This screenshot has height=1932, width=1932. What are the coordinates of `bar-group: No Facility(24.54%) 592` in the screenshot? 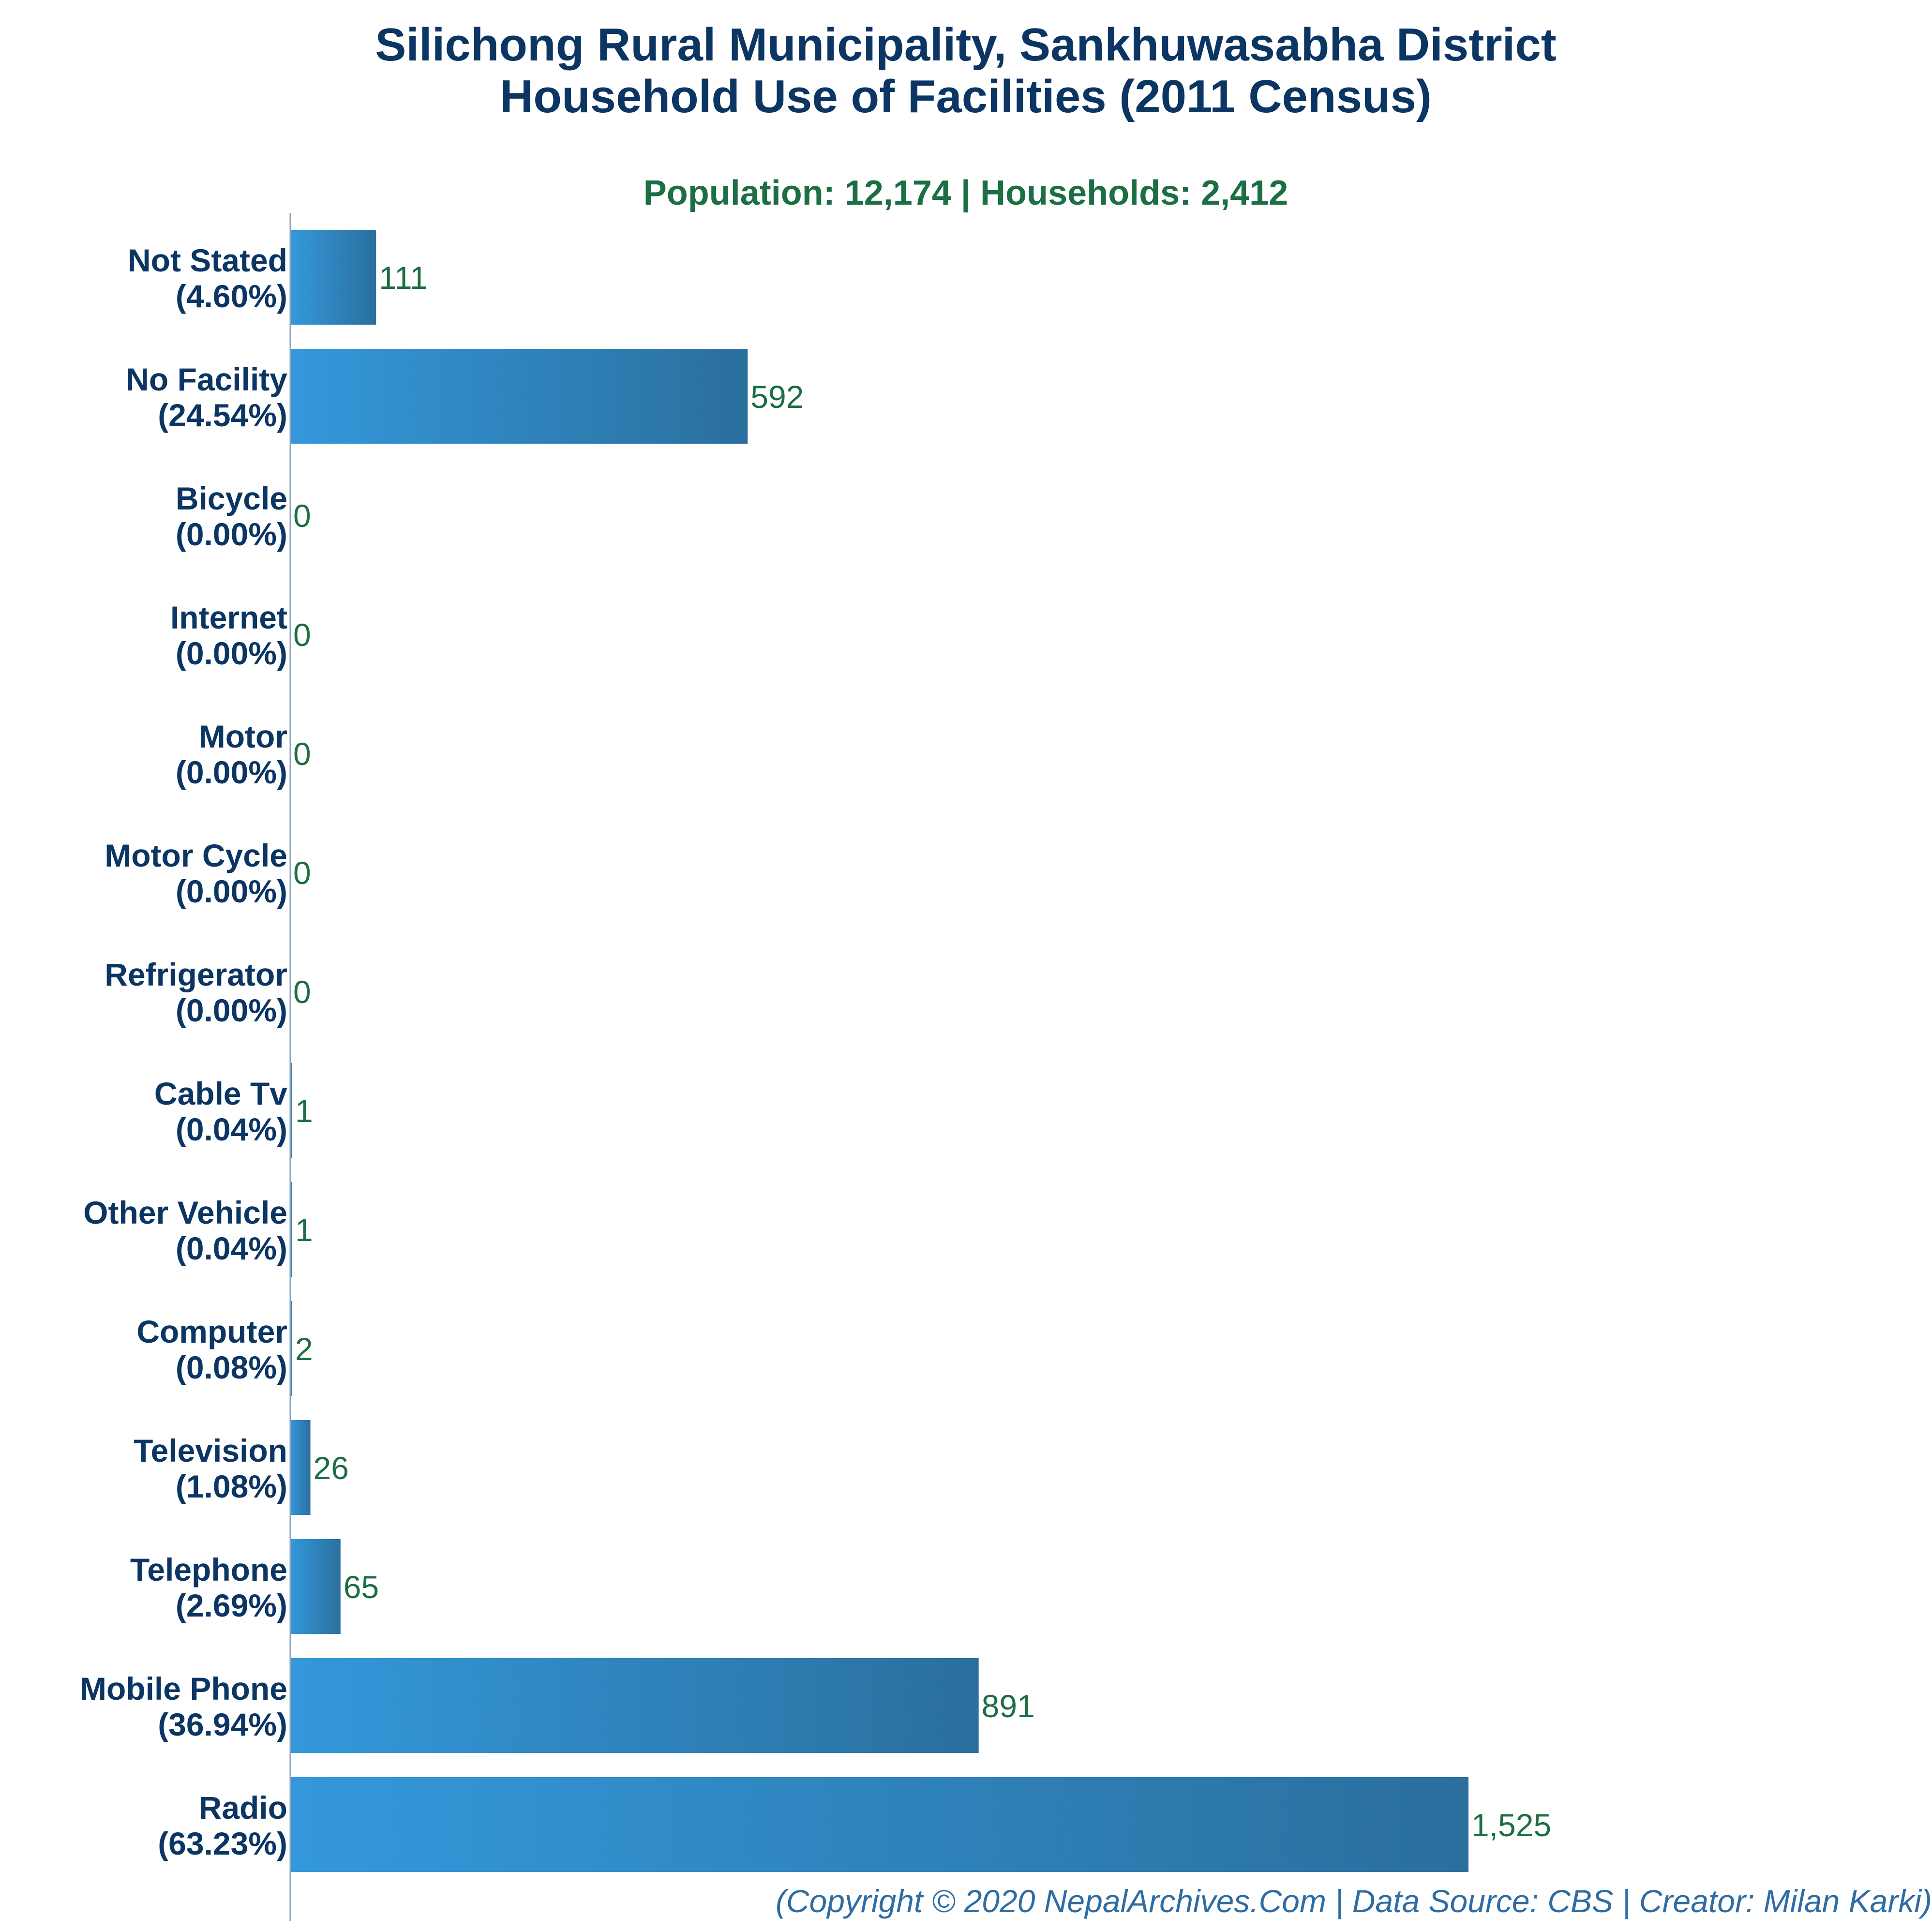 It's located at (465, 396).